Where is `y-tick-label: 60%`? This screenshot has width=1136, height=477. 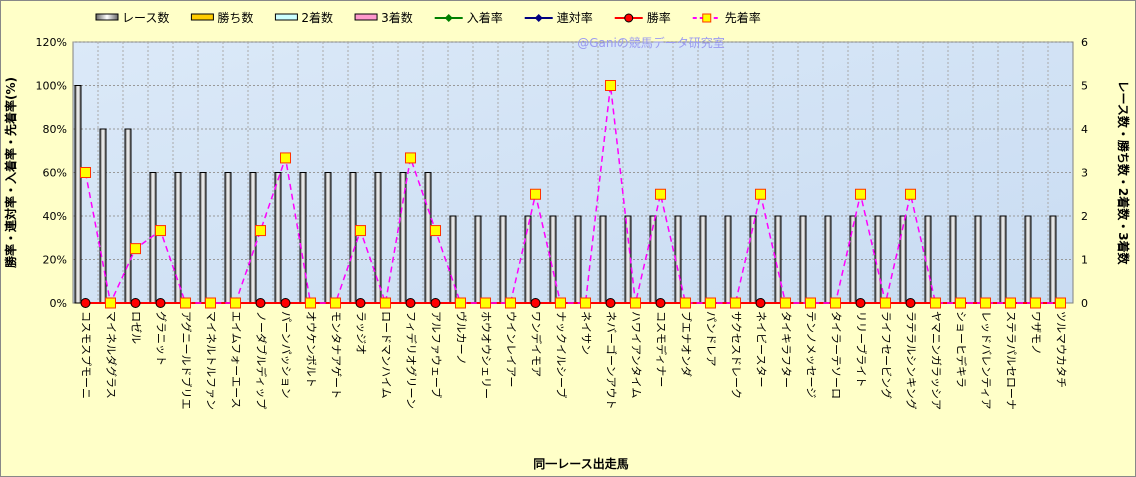
y-tick-label: 60% is located at coordinates (55, 173).